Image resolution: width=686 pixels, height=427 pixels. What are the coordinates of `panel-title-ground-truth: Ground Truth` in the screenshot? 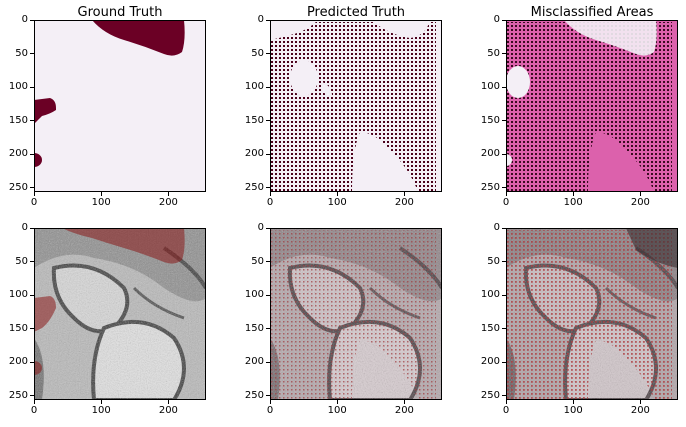 It's located at (120, 12).